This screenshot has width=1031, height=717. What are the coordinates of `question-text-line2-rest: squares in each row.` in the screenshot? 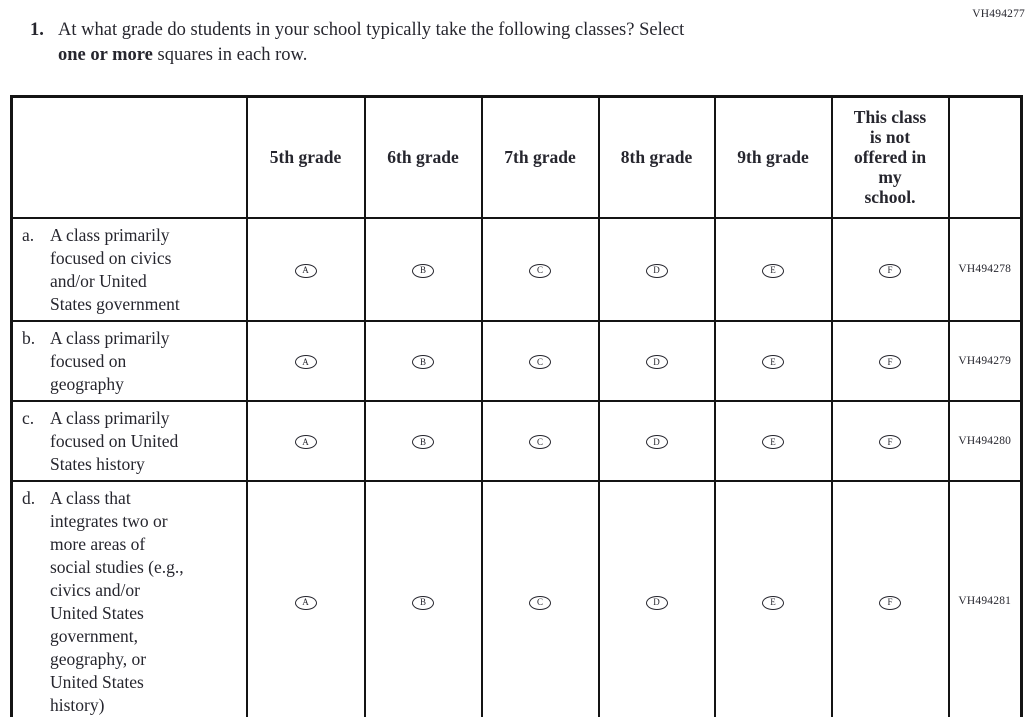 It's located at (230, 55).